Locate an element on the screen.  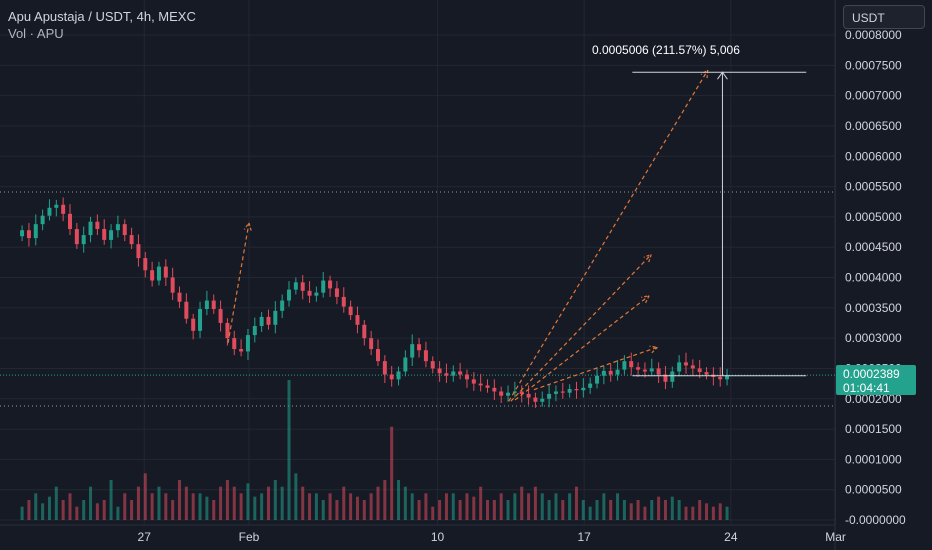
current-price-value: 0.0002389 is located at coordinates (871, 374).